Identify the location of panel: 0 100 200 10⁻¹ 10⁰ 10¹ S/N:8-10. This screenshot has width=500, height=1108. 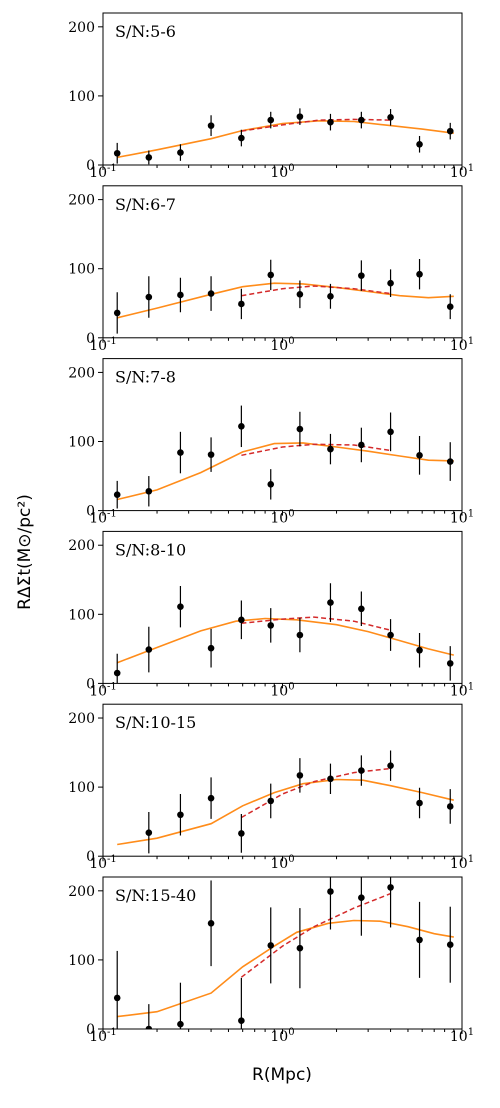
(271, 614).